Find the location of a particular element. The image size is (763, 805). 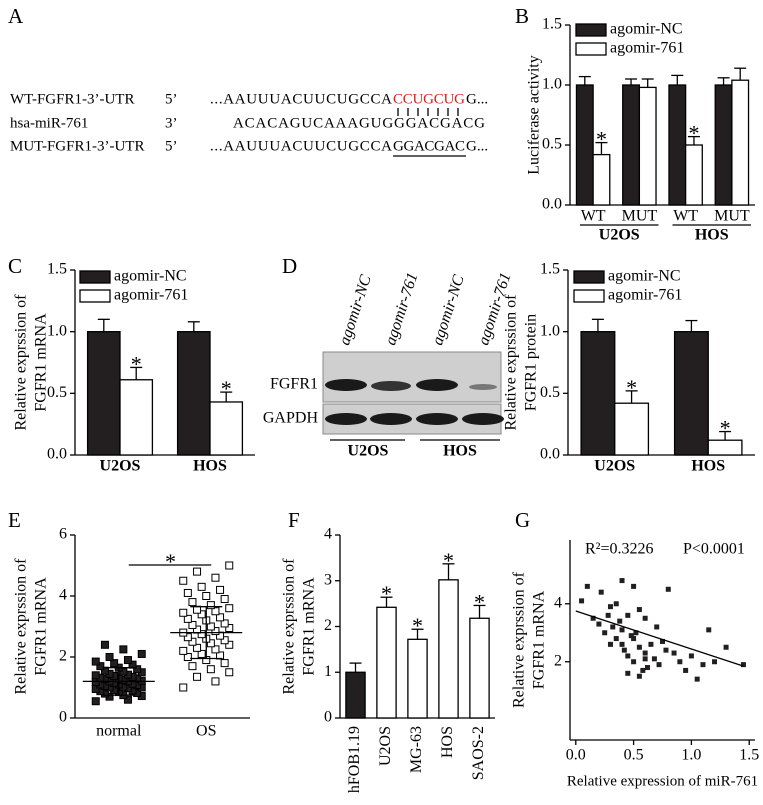

x-tick-label: WT is located at coordinates (593, 216).